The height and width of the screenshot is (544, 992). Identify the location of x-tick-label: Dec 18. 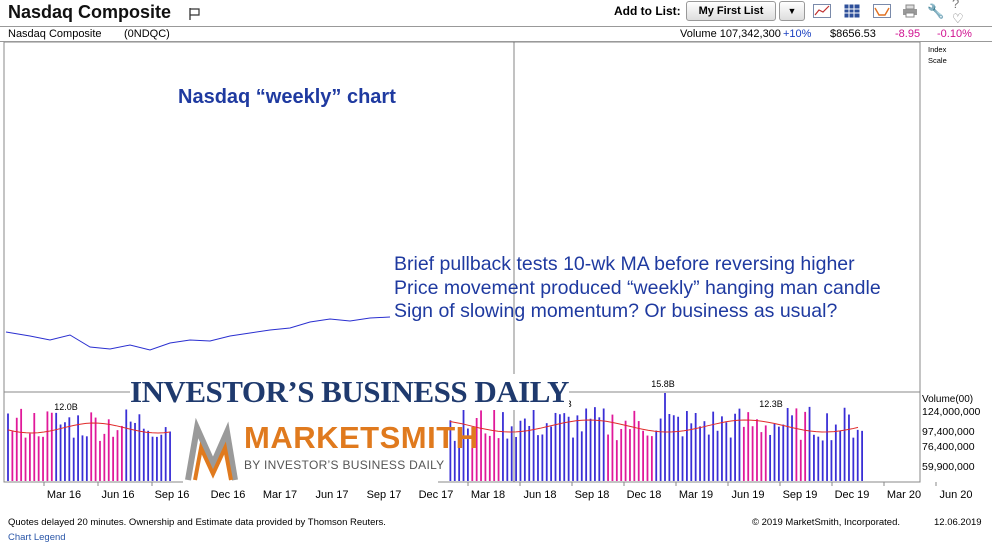
(644, 495).